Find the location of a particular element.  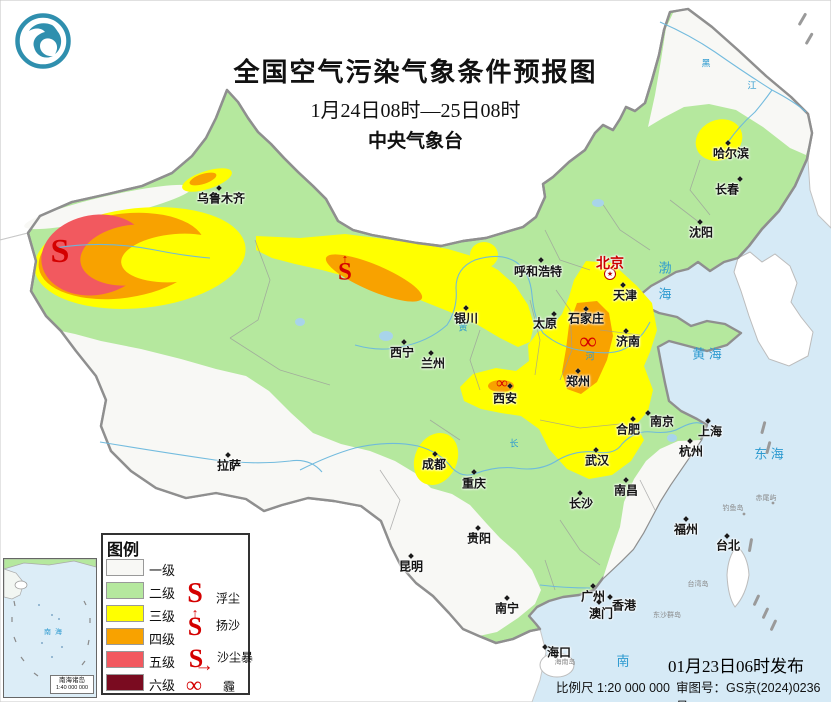

symbol-arrow: → is located at coordinates (204, 666).